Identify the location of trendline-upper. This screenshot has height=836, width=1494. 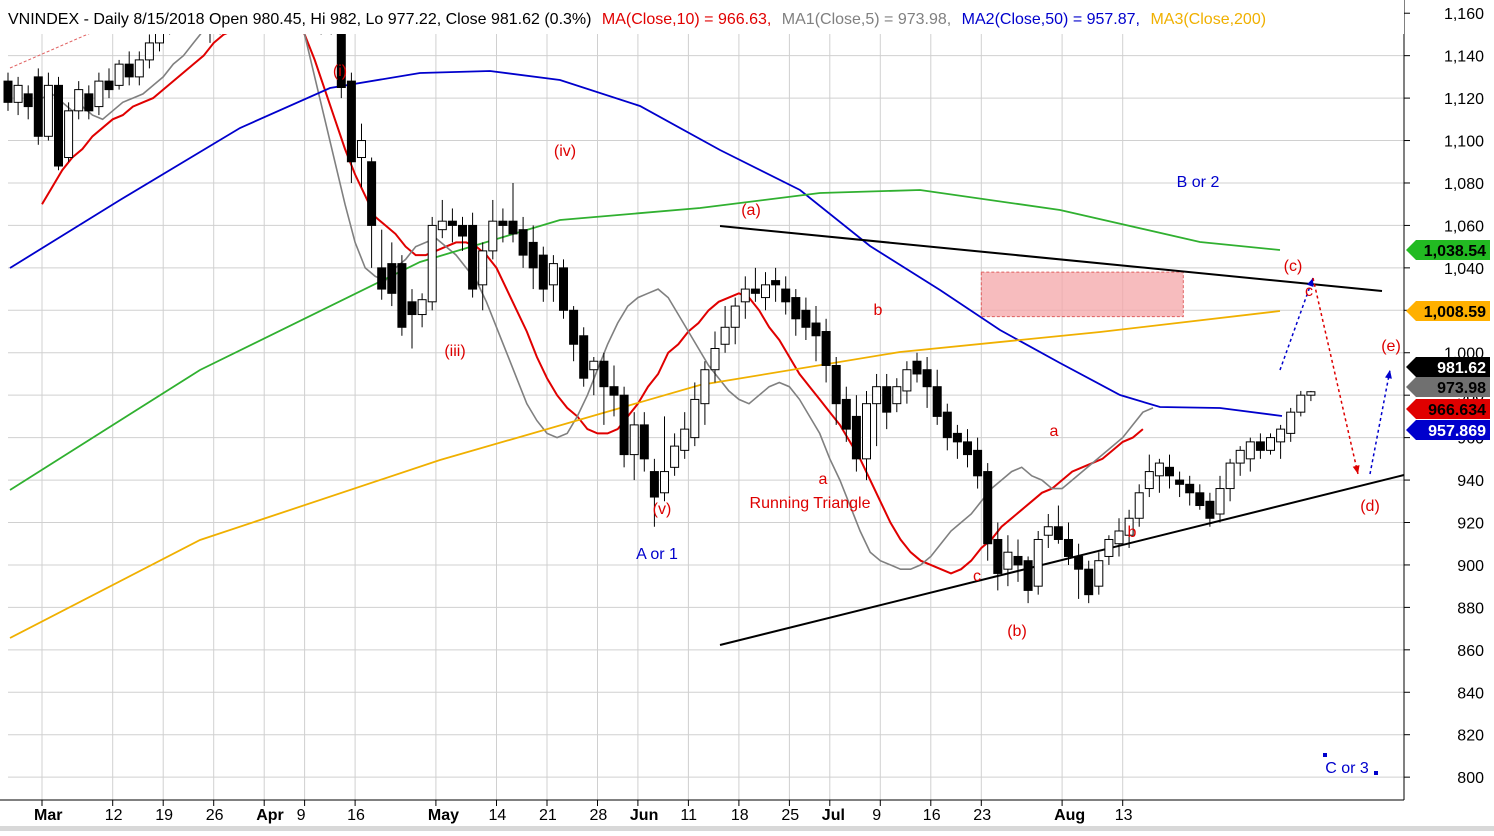
(1051, 258).